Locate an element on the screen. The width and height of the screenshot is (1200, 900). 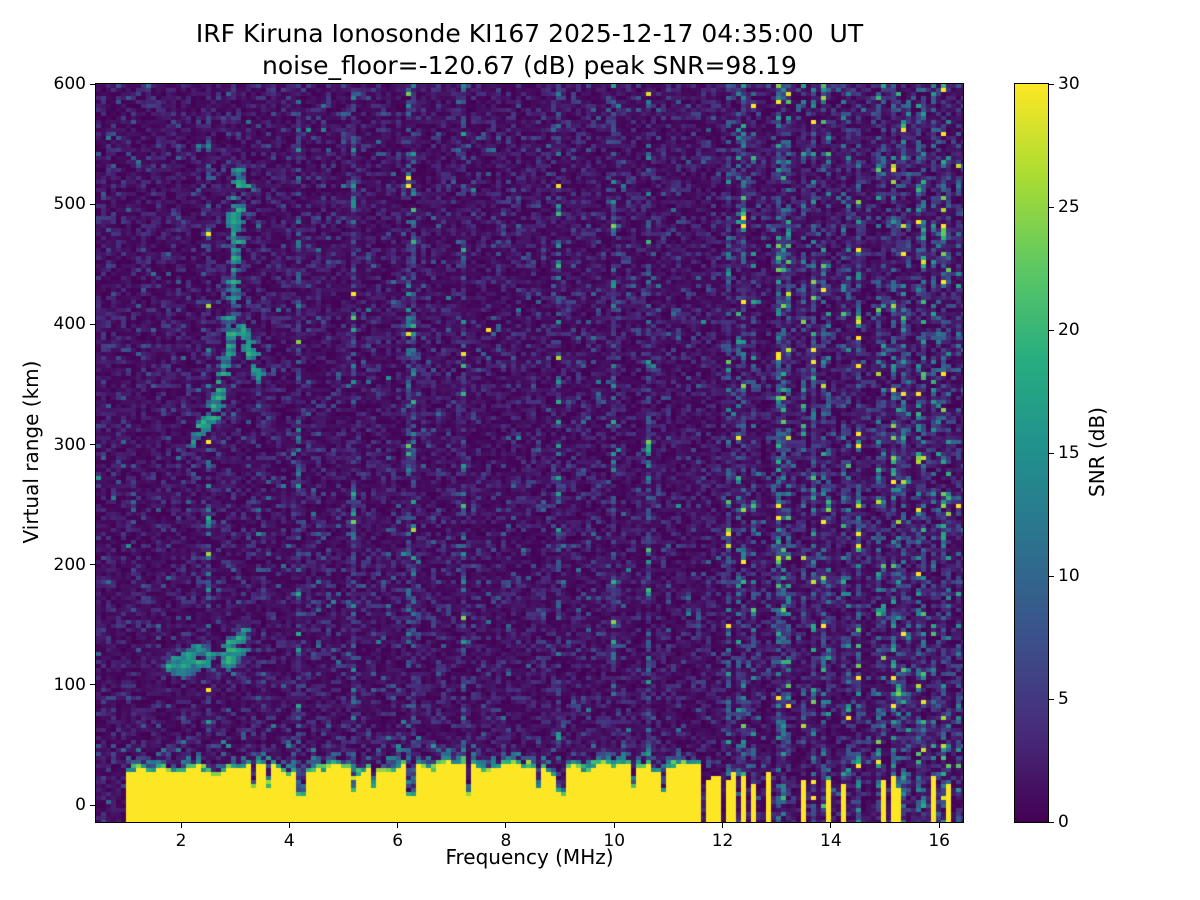
y-tick-label: 100 is located at coordinates (69, 684).